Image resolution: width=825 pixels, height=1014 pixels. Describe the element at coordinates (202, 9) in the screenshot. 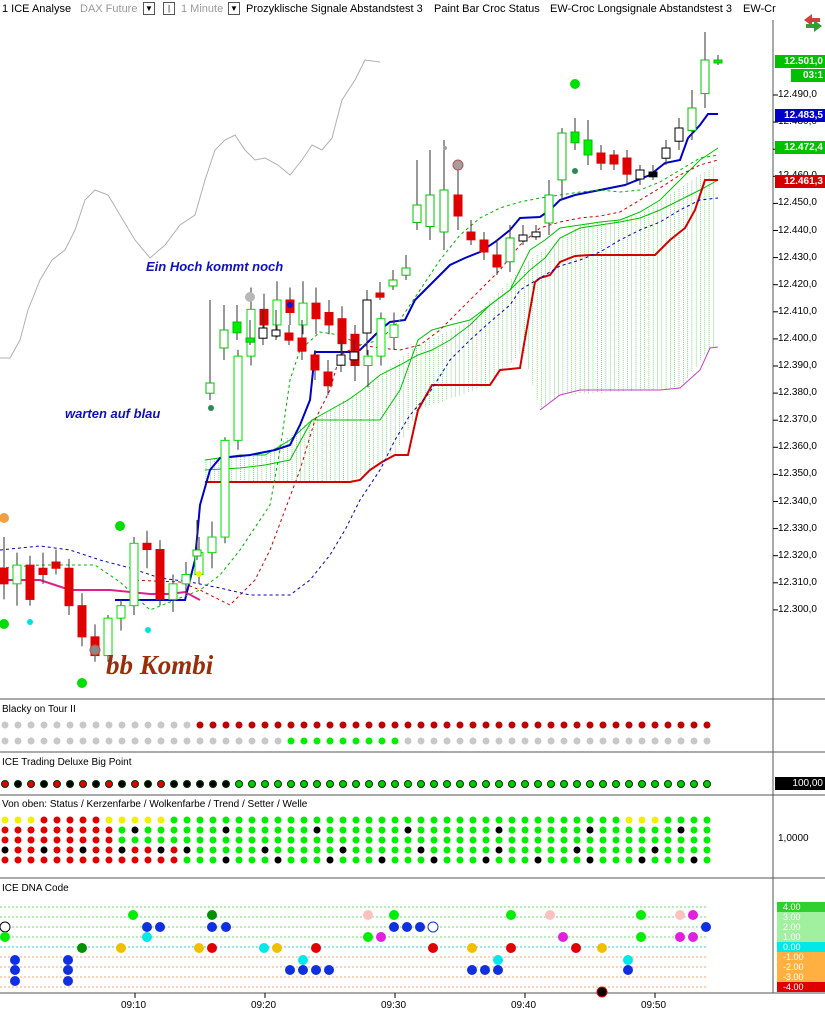

I see `timeframe-label: 1 Minute` at that location.